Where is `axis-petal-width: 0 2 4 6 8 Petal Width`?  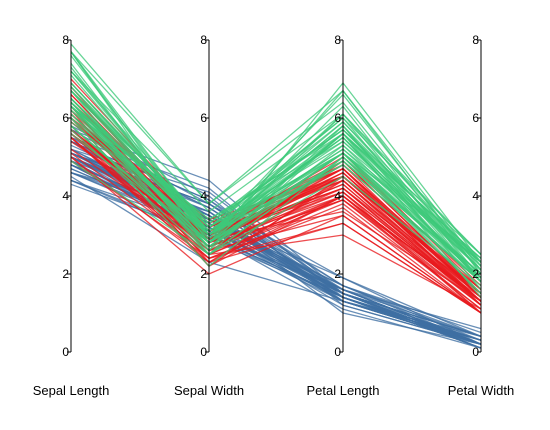 axis-petal-width: 0 2 4 6 8 Petal Width is located at coordinates (481, 215).